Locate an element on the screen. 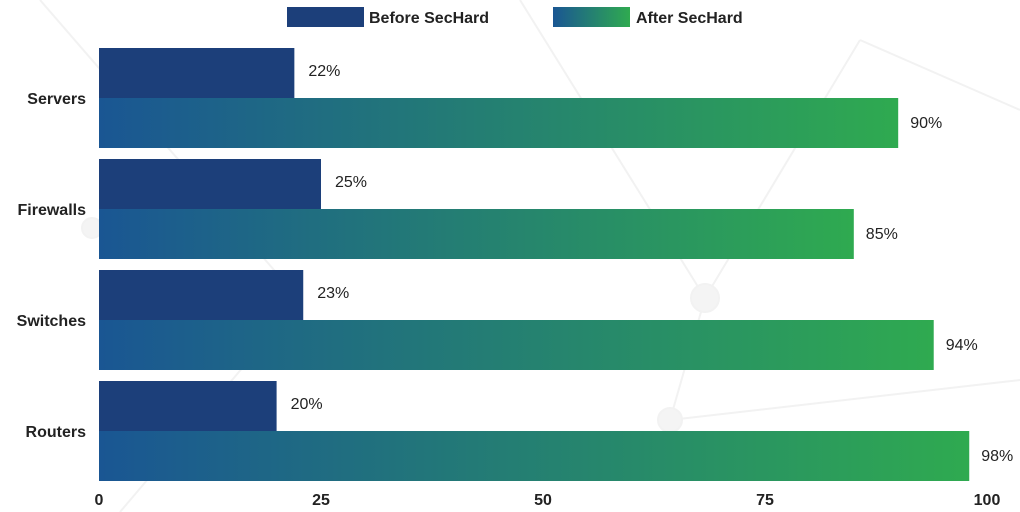  x-tick-label-100: 100 is located at coordinates (987, 500).